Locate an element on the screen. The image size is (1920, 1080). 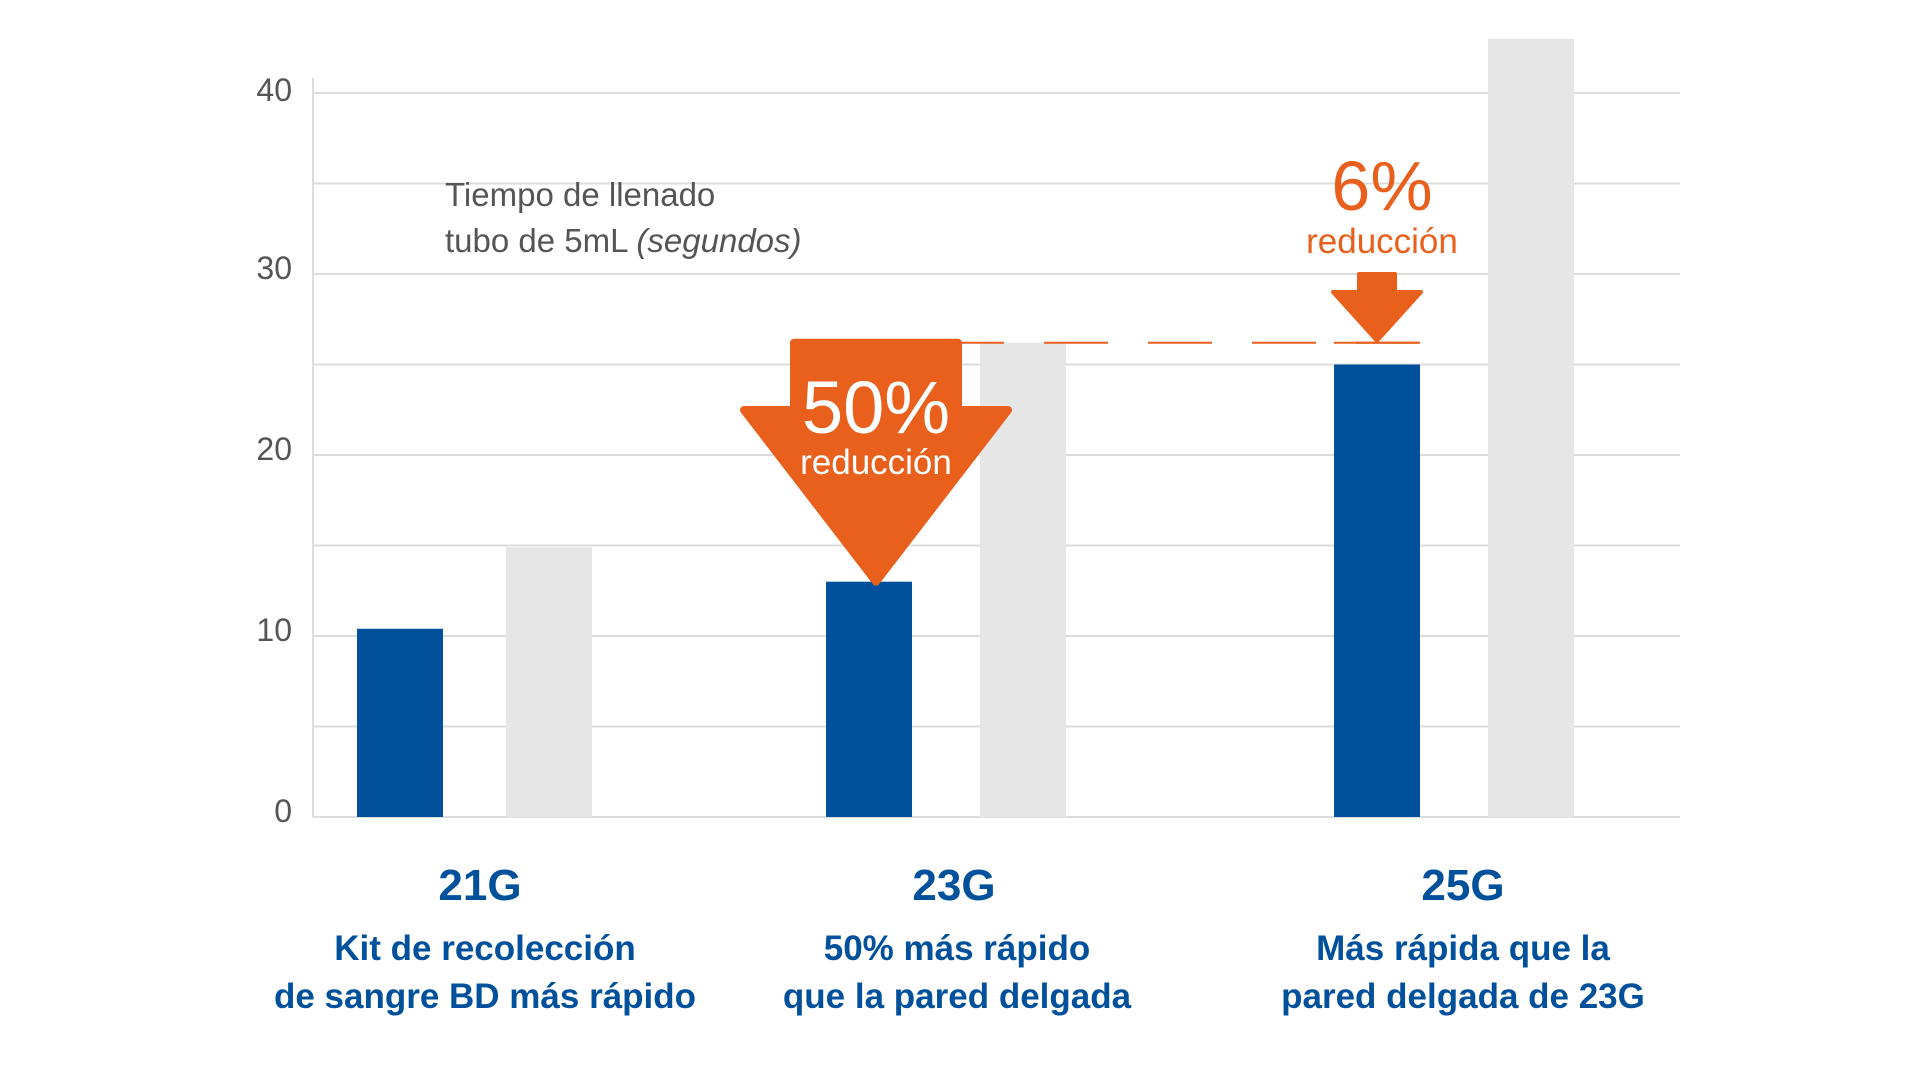
bar-21g-bd is located at coordinates (400, 722).